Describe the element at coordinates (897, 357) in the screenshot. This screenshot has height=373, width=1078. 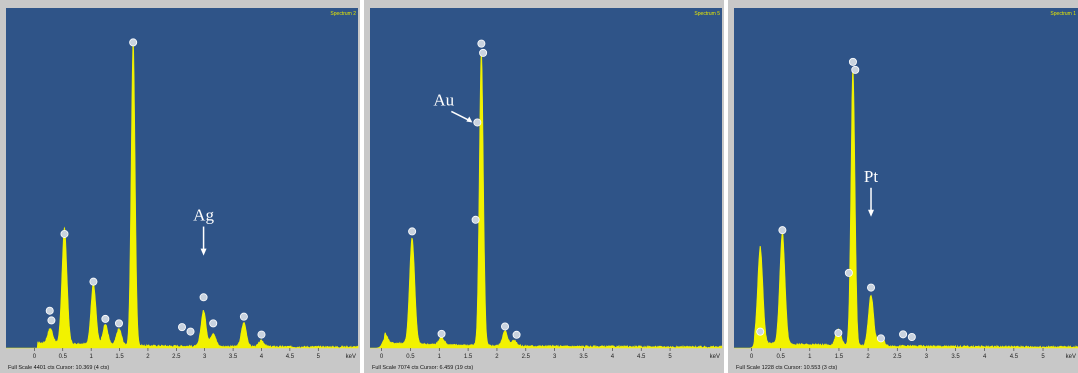
I see `x-tick-label-3-6: 2.5` at that location.